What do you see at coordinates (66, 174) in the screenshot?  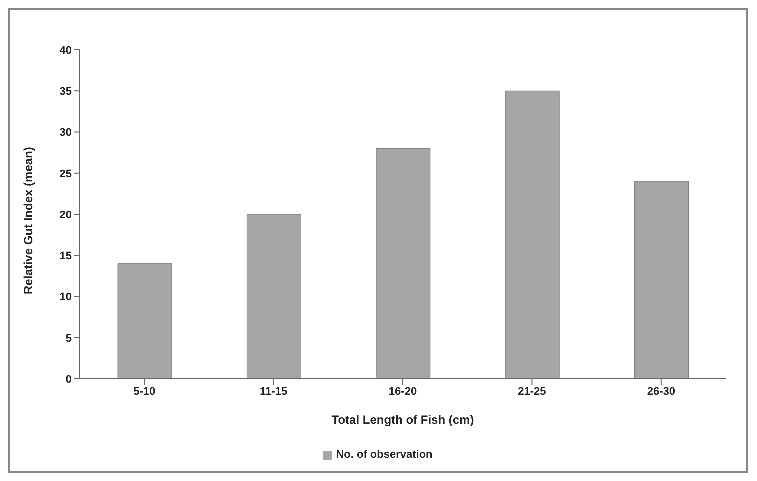 I see `y-tick-label: 25` at bounding box center [66, 174].